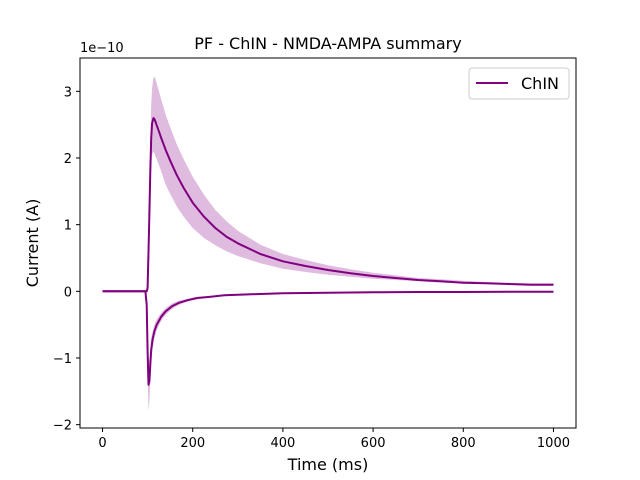 The width and height of the screenshot is (640, 480). I want to click on x-tick-label: 600, so click(373, 443).